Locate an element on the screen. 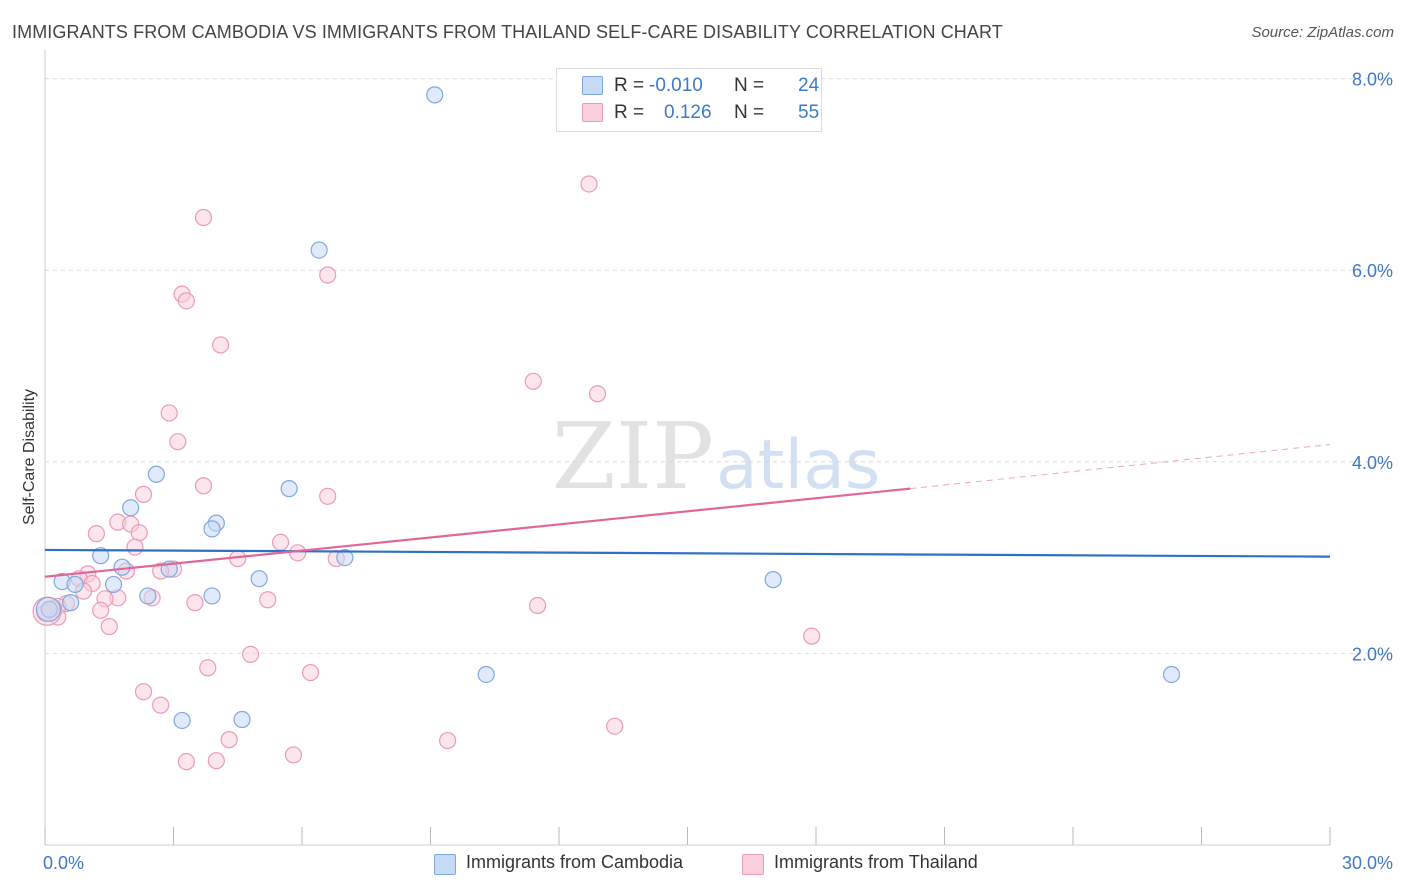 The image size is (1406, 892). y-tick-label: 2.0% is located at coordinates (1372, 654).